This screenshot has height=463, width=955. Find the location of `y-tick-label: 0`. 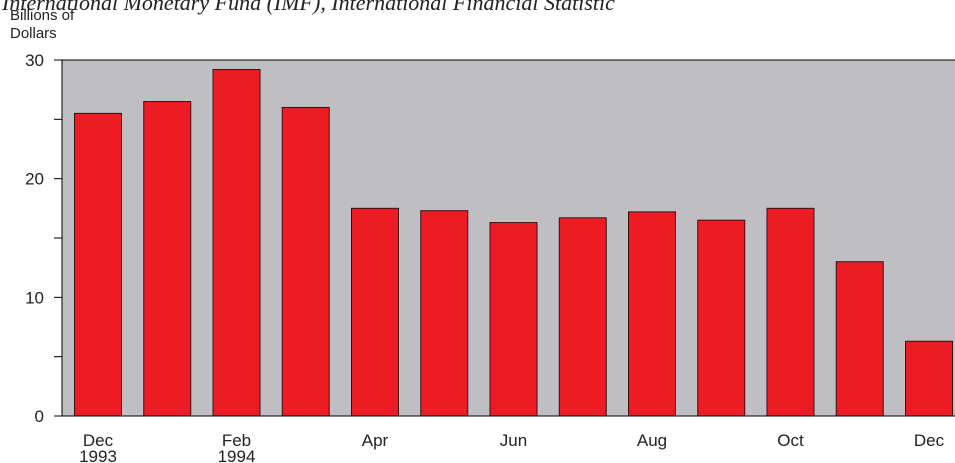

y-tick-label: 0 is located at coordinates (39, 416).